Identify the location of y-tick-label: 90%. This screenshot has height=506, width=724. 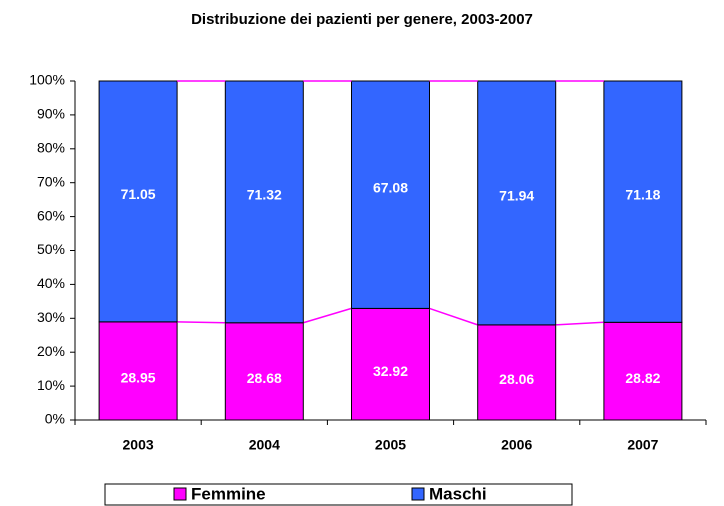
(51, 114).